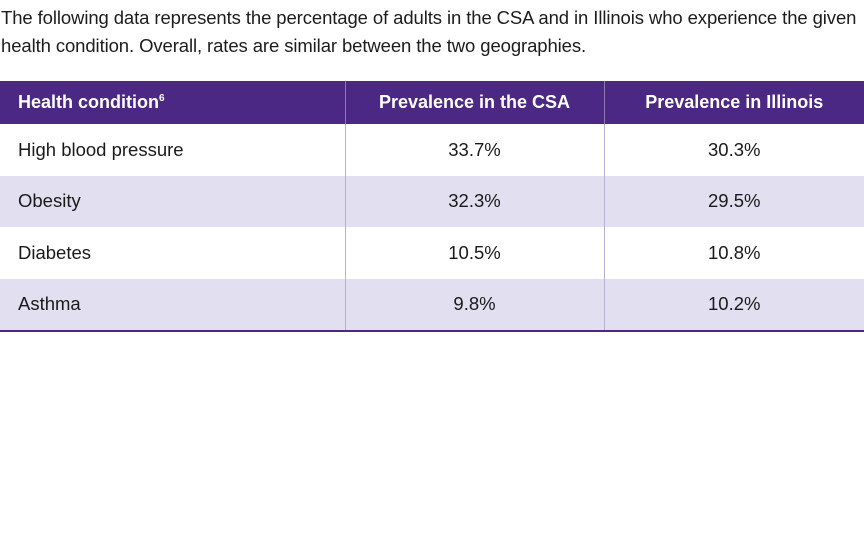  I want to click on table-row: High blood pressure 33.7% 30.3%, so click(432, 150).